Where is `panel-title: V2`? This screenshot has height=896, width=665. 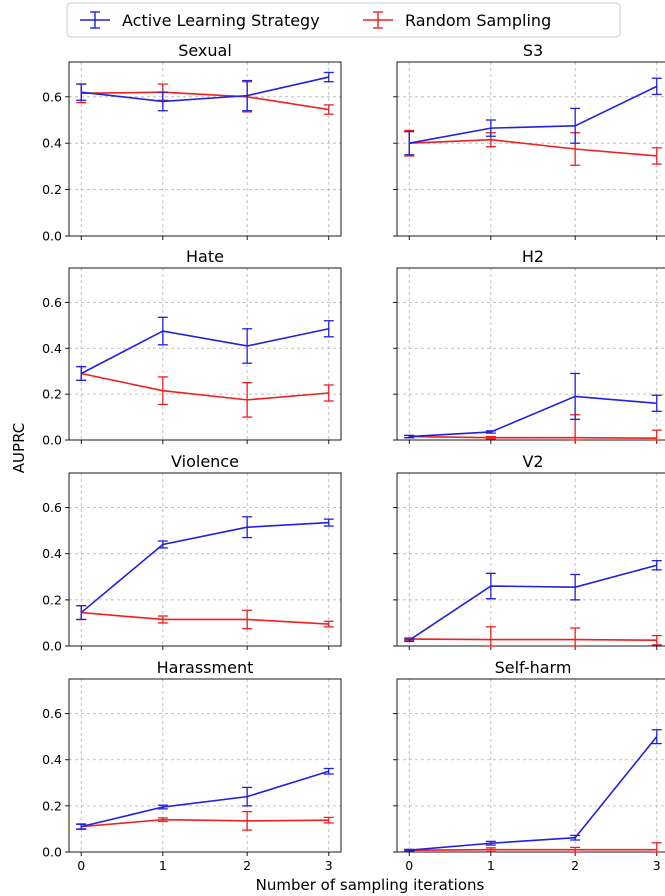
panel-title: V2 is located at coordinates (532, 461).